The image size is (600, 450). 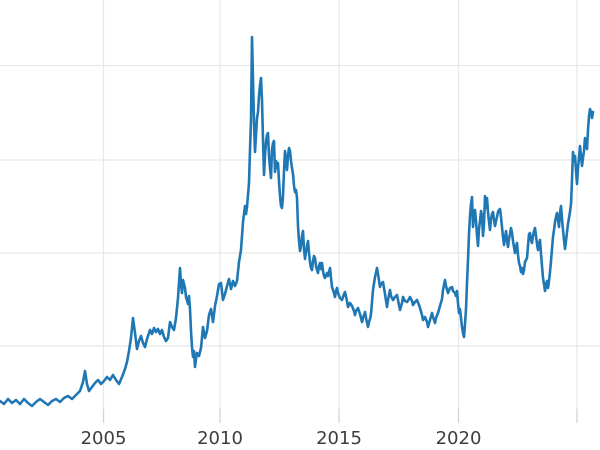 I want to click on x-axis-tick-label: 2020, so click(x=459, y=438).